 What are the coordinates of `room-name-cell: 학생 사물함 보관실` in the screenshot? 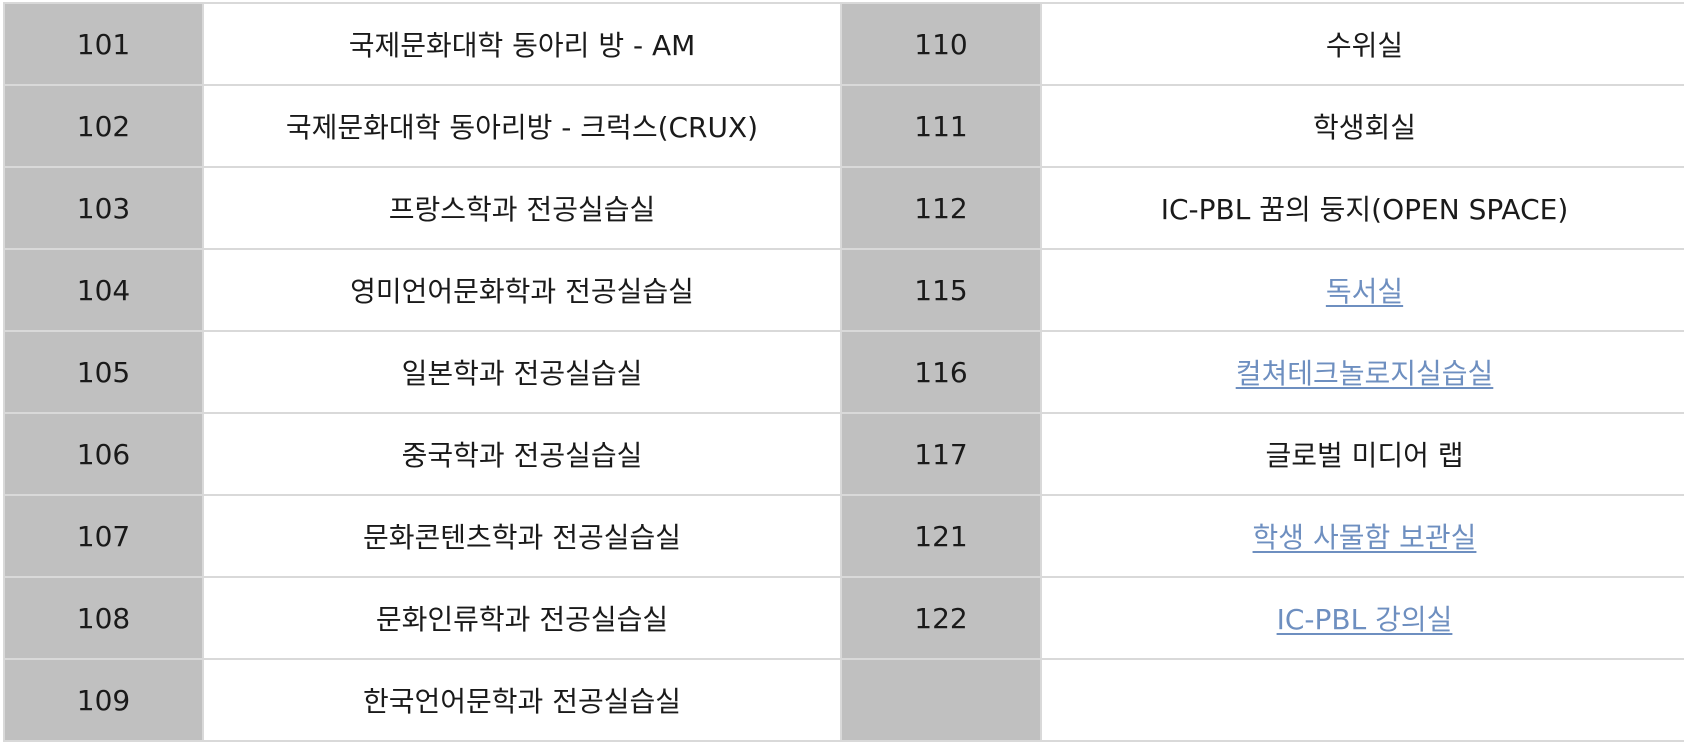 It's located at (1362, 536).